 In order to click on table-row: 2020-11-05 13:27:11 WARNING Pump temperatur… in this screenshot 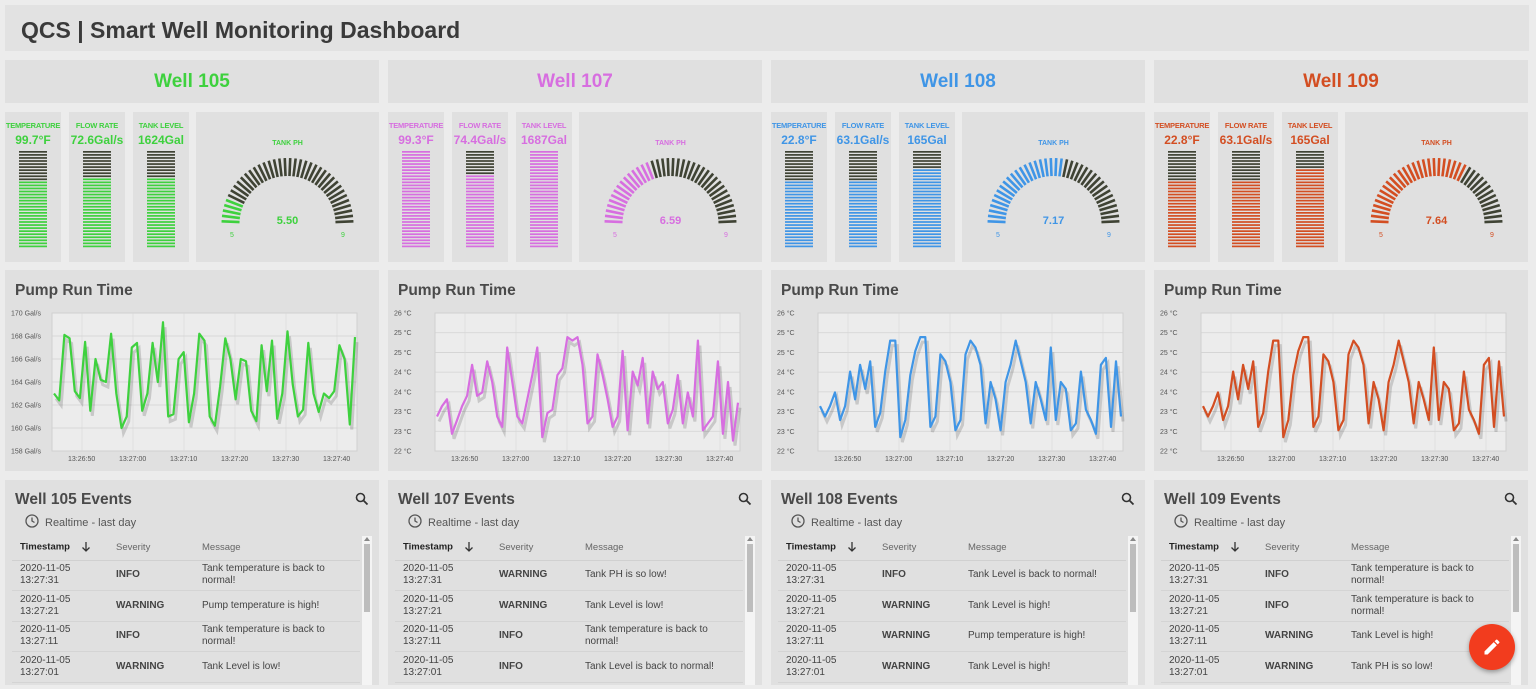, I will do `click(952, 636)`.